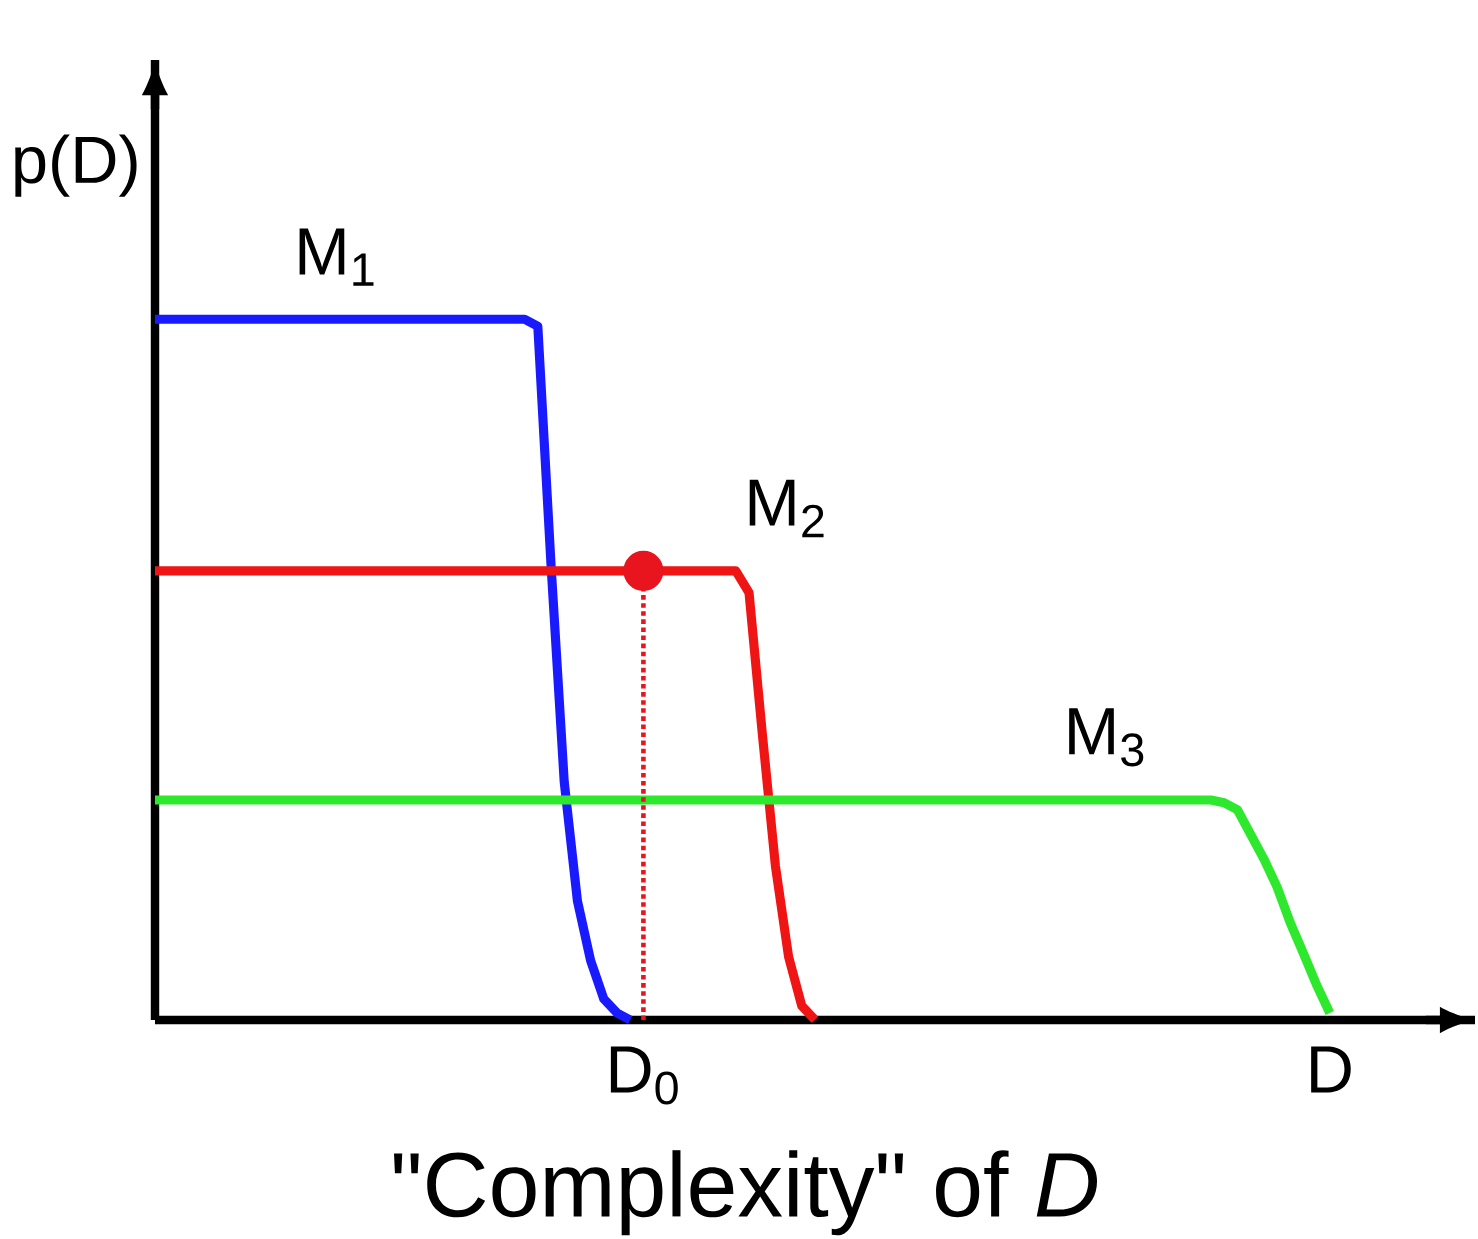 The height and width of the screenshot is (1239, 1478). What do you see at coordinates (746, 1193) in the screenshot?
I see `x-axis-title: "Complexity" of D` at bounding box center [746, 1193].